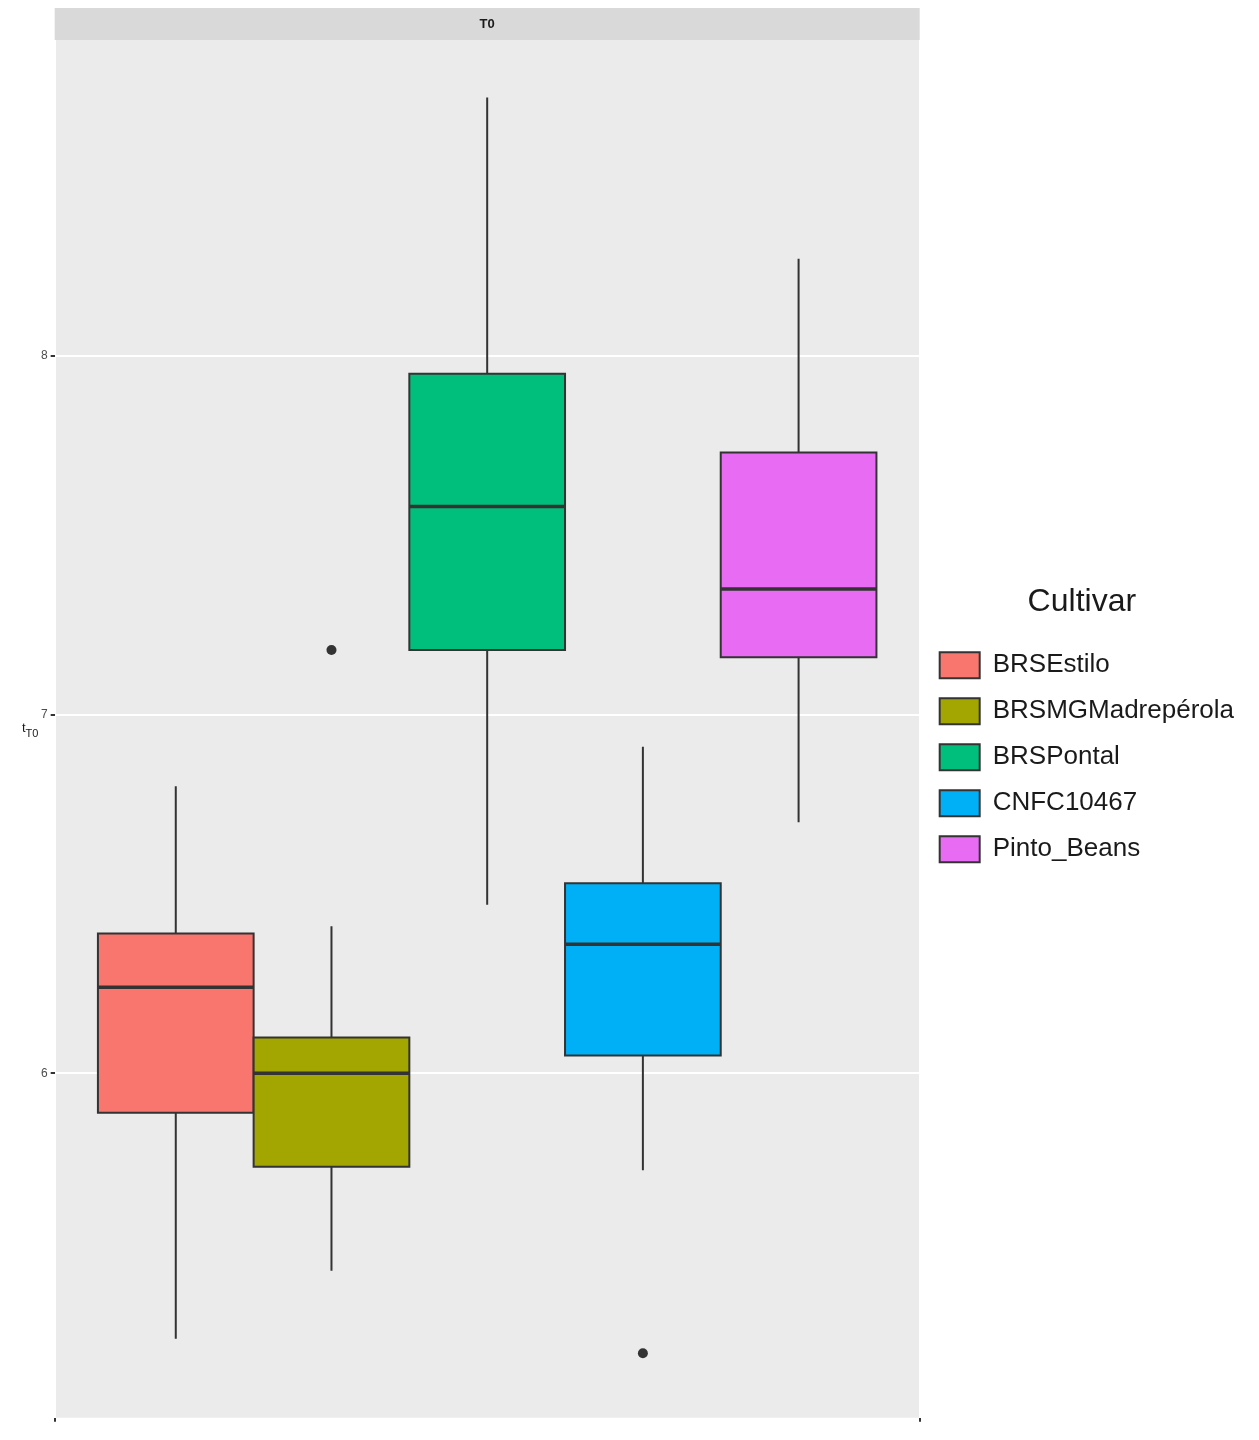 This screenshot has width=1259, height=1440. What do you see at coordinates (44, 355) in the screenshot?
I see `y-tick-label: 8` at bounding box center [44, 355].